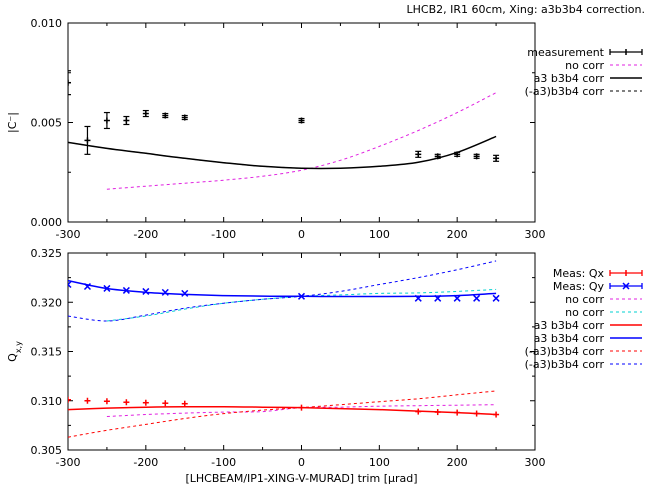 The width and height of the screenshot is (649, 489). Describe the element at coordinates (47, 302) in the screenshot. I see `y-tick-label: 0.320` at that location.